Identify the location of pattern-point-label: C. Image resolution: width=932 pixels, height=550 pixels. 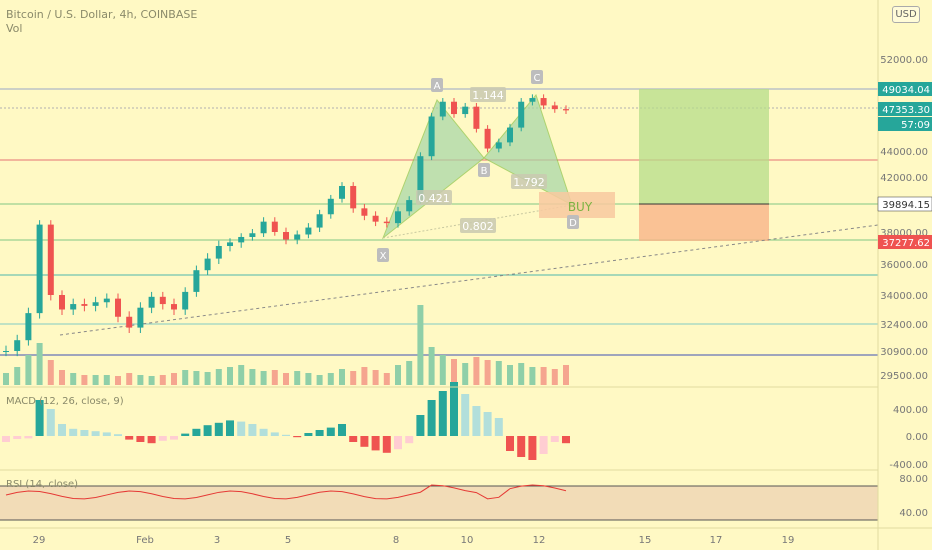
(537, 78).